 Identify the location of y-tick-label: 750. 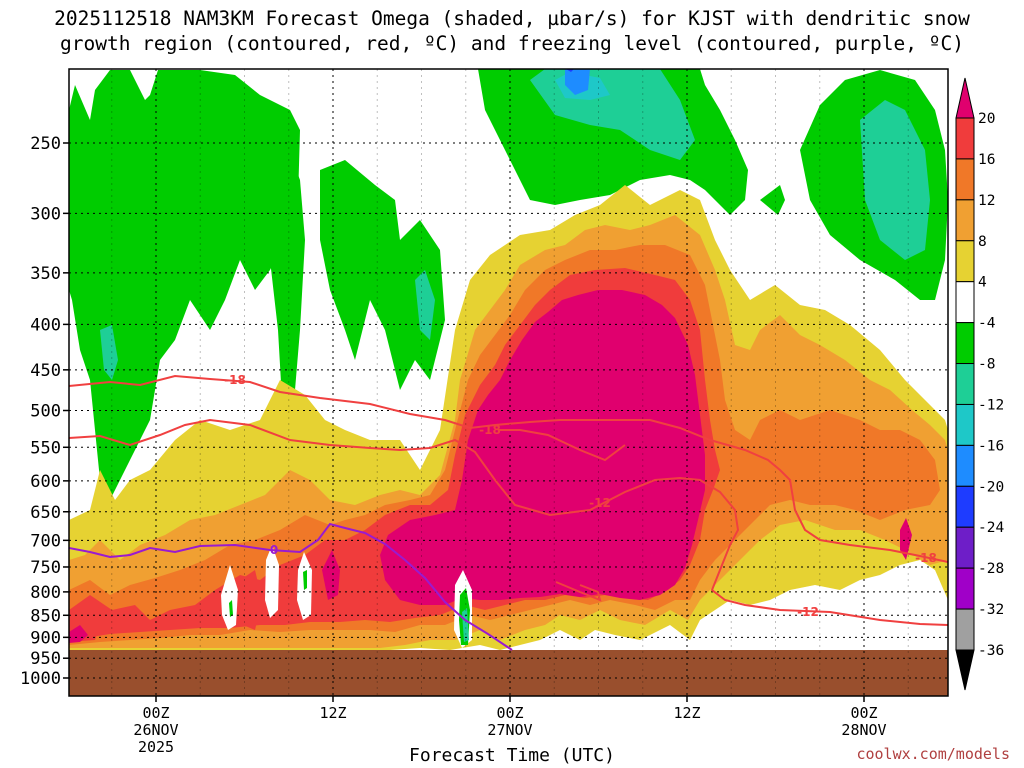
(45, 568).